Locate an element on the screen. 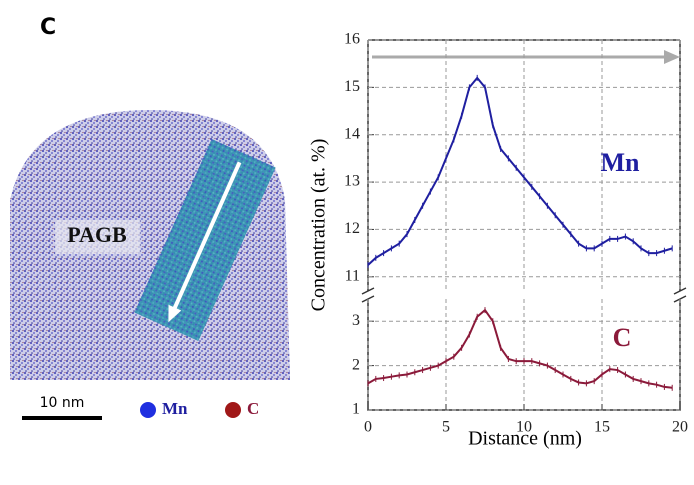 This screenshot has height=485, width=694. y-tick-label: 3 is located at coordinates (356, 320).